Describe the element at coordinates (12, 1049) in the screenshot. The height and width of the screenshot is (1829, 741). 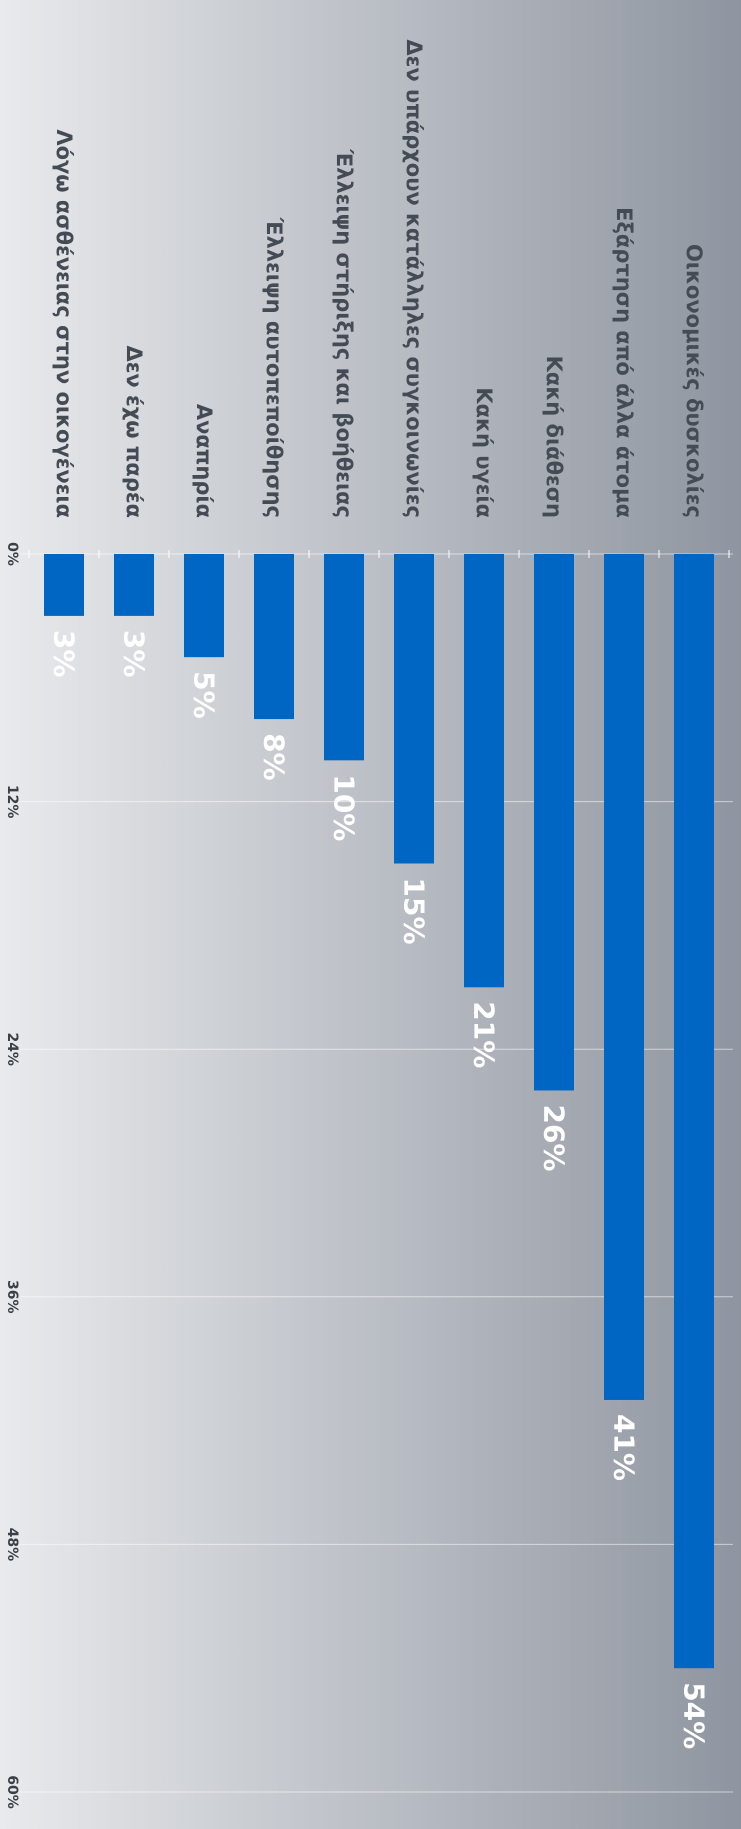
I see `tick-label: 24%` at that location.